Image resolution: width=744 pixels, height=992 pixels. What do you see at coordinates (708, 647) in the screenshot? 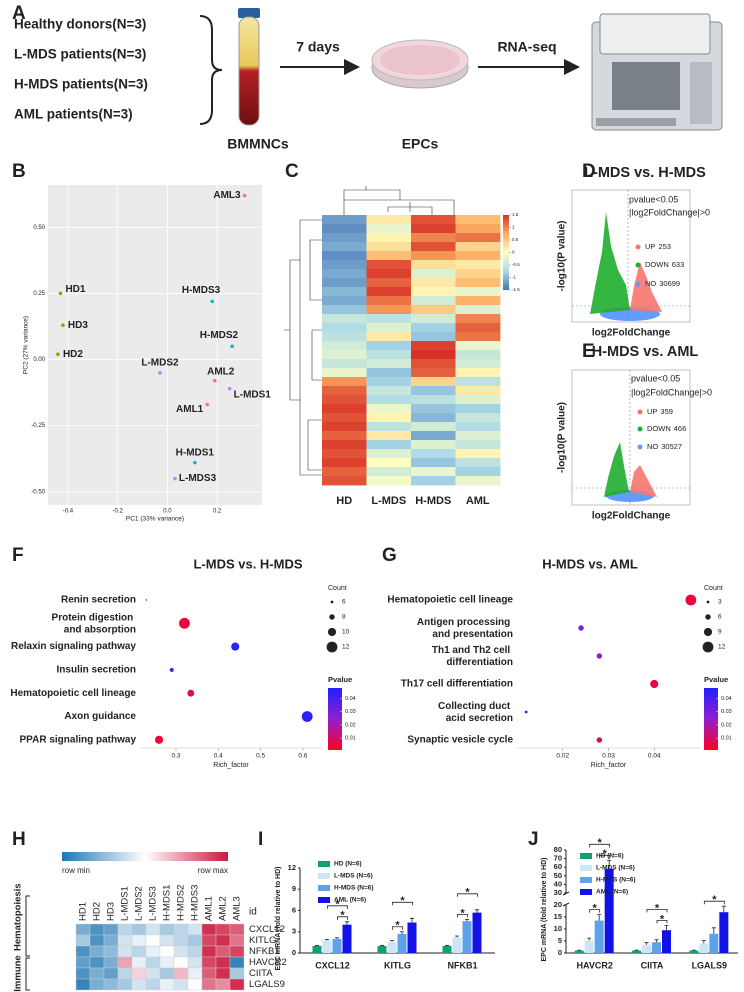
I see `legend-size` at bounding box center [708, 647].